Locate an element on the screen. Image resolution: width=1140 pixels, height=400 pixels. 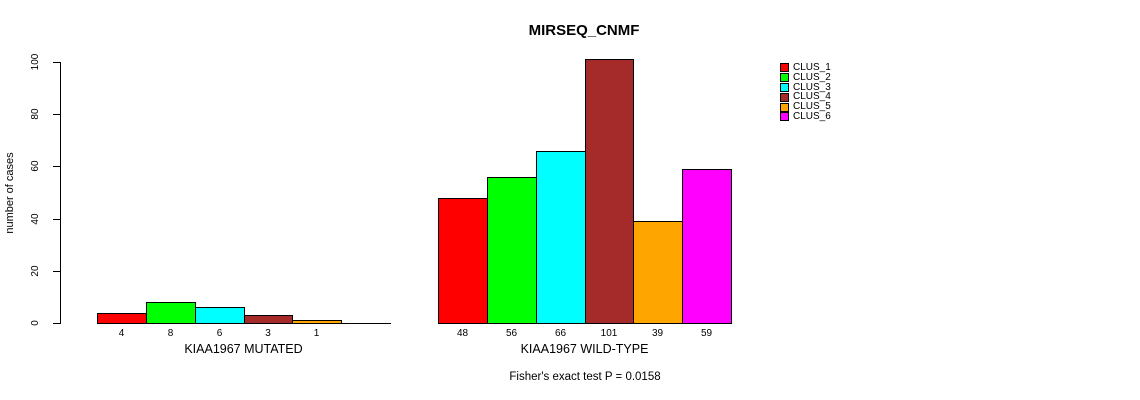
legend-label: CLUS_1 is located at coordinates (812, 67).